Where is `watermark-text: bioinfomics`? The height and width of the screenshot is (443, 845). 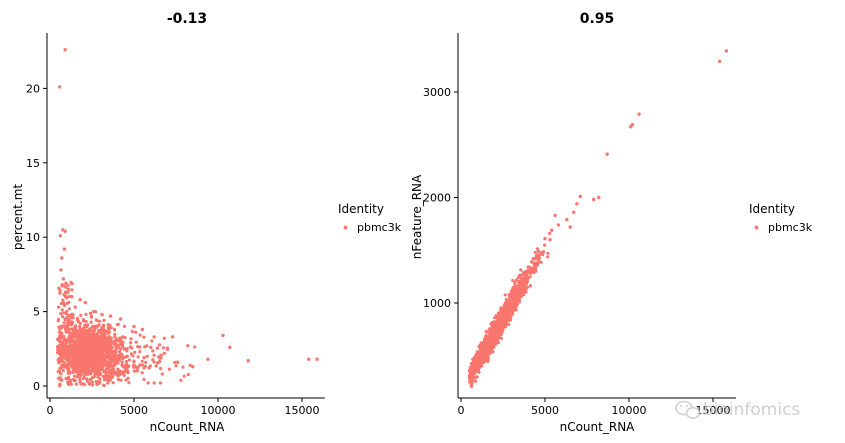
watermark-text: bioinfomics is located at coordinates (751, 410).